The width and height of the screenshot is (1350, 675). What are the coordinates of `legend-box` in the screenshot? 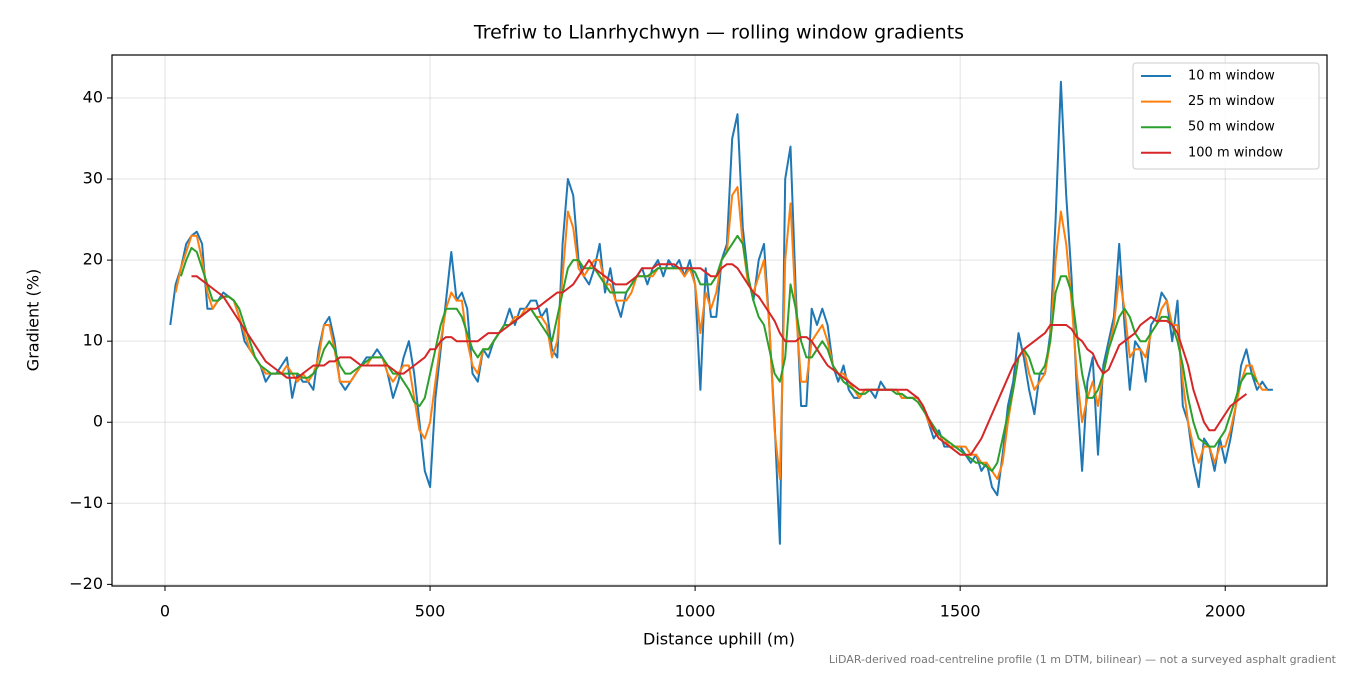 It's located at (1226, 116).